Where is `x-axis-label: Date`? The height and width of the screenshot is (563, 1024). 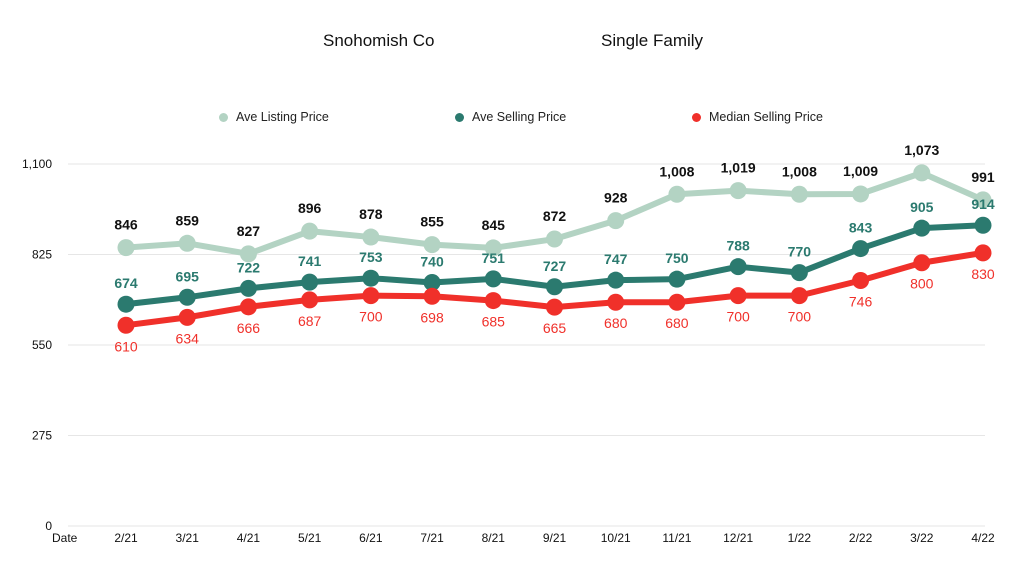
x-axis-label: Date is located at coordinates (65, 538).